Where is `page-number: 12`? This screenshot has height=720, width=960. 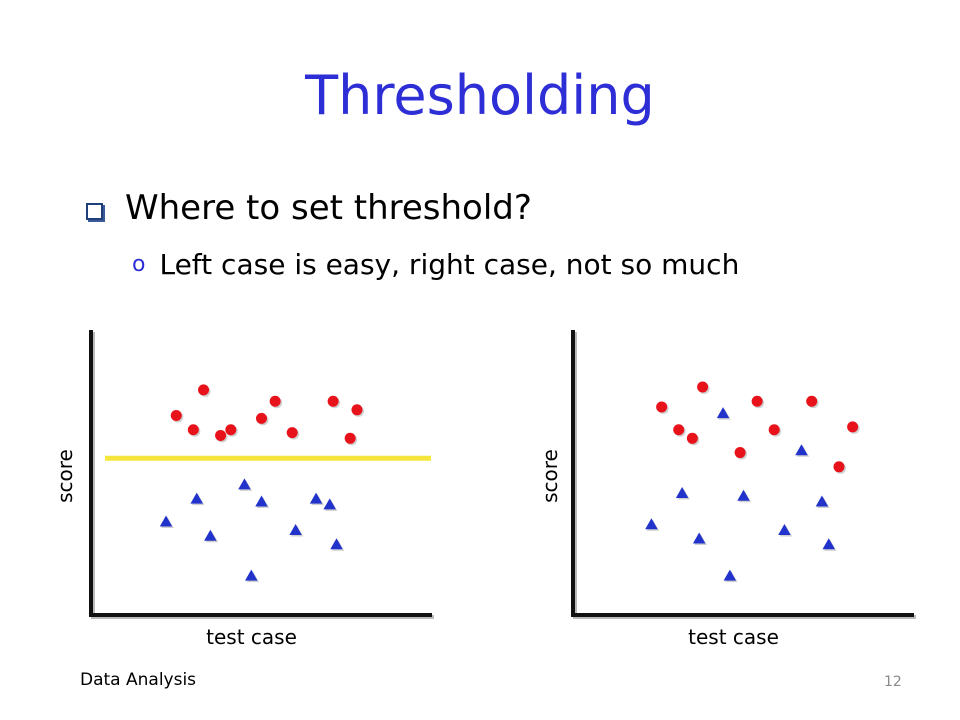
page-number: 12 is located at coordinates (893, 682).